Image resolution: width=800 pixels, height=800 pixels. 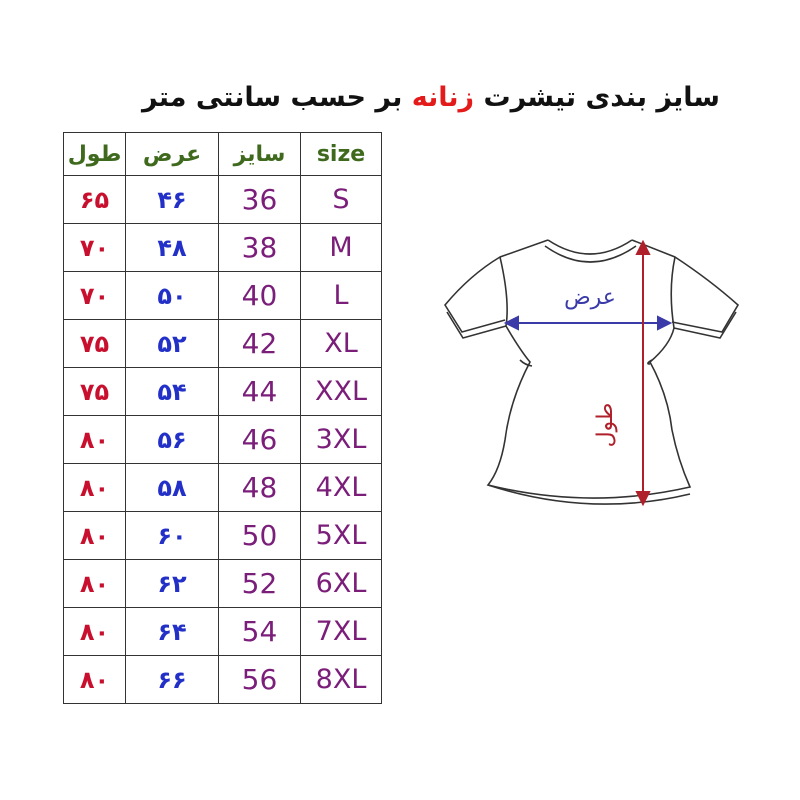 What do you see at coordinates (172, 391) in the screenshot?
I see `cell-width: ۵۴` at bounding box center [172, 391].